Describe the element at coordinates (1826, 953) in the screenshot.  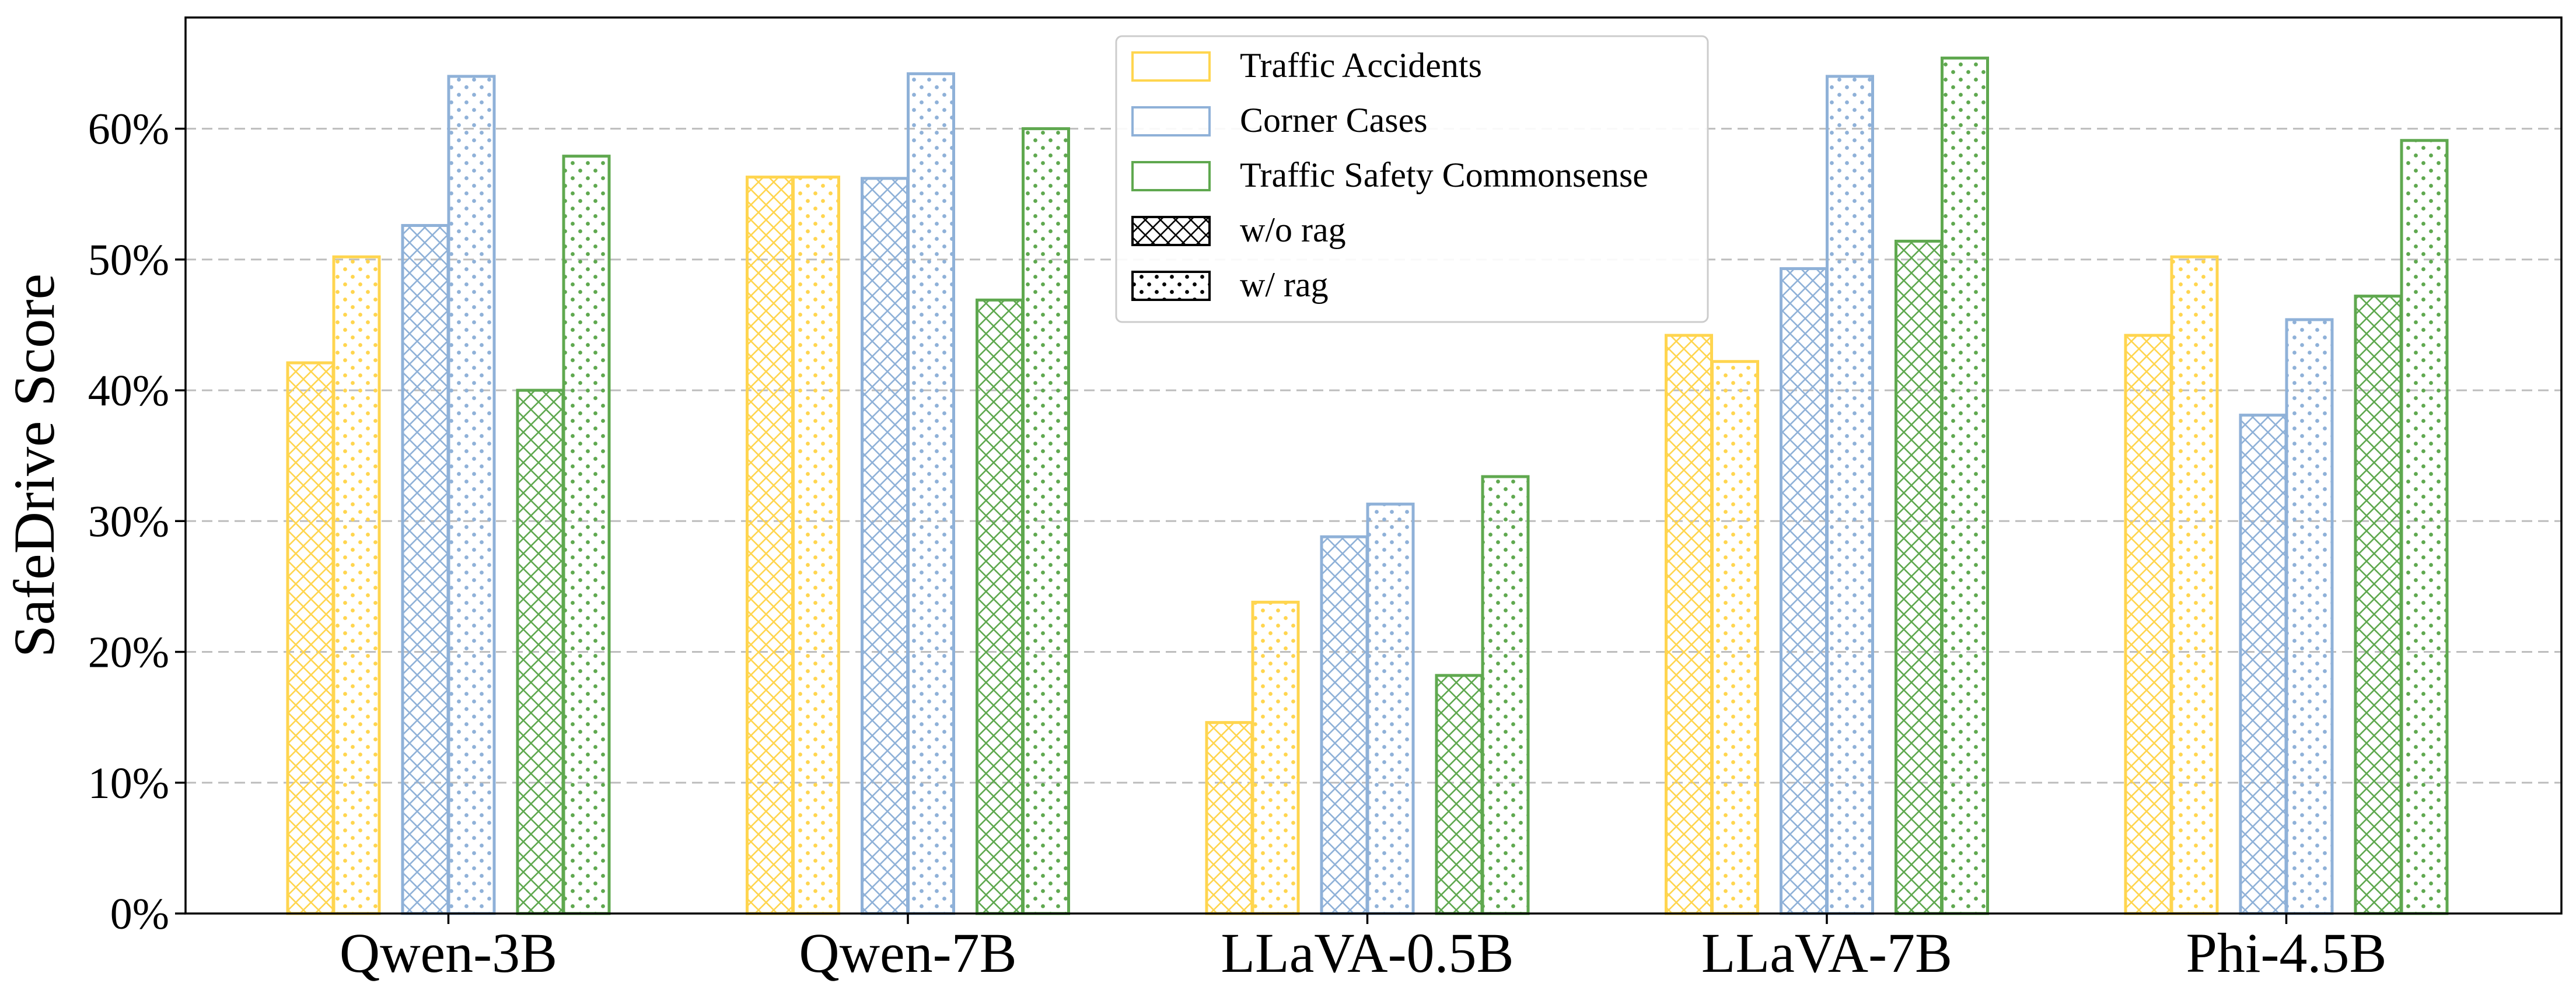
I see `x-tick-label: LLaVA-7B` at that location.